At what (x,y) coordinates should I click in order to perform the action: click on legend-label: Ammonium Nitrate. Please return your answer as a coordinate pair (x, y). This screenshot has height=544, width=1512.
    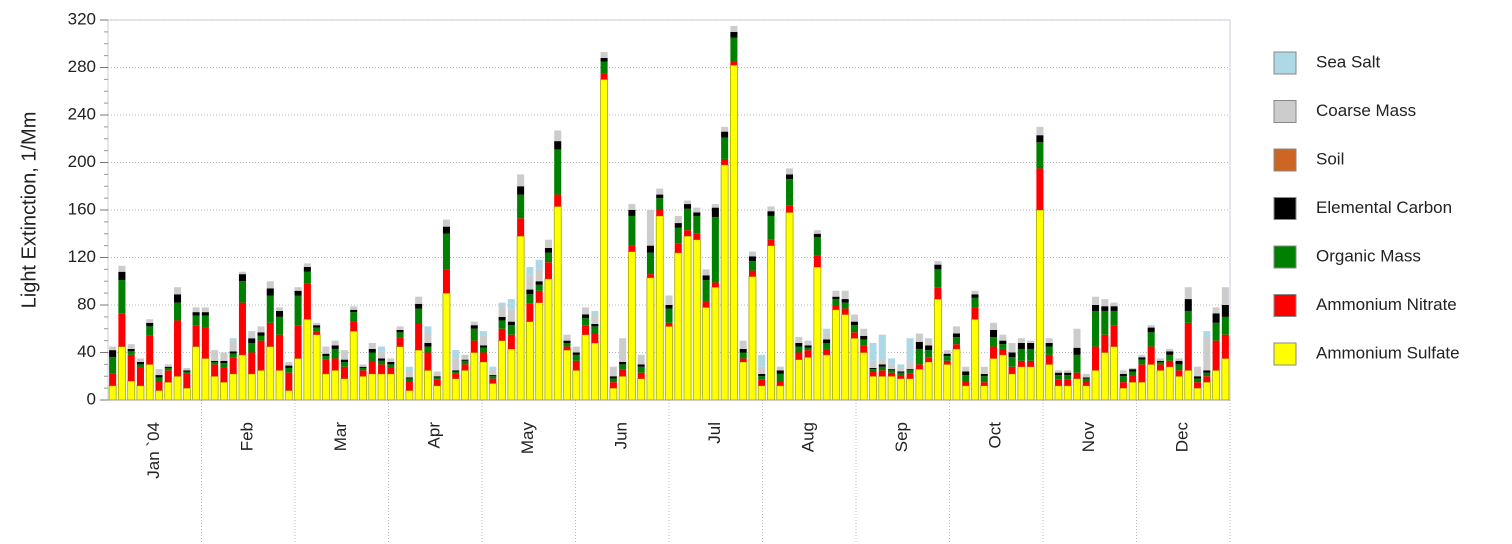
    Looking at the image, I should click on (1386, 304).